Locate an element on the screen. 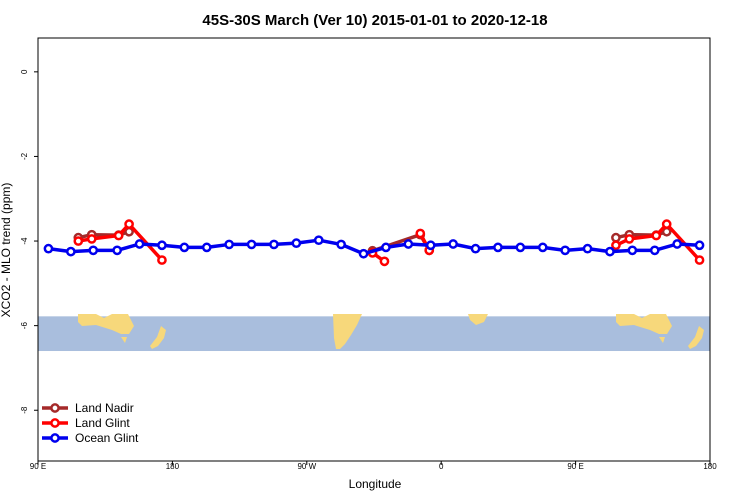 The image size is (750, 500). x-axis: 90 E 180 90 W 0 90 E 180 is located at coordinates (373, 466).